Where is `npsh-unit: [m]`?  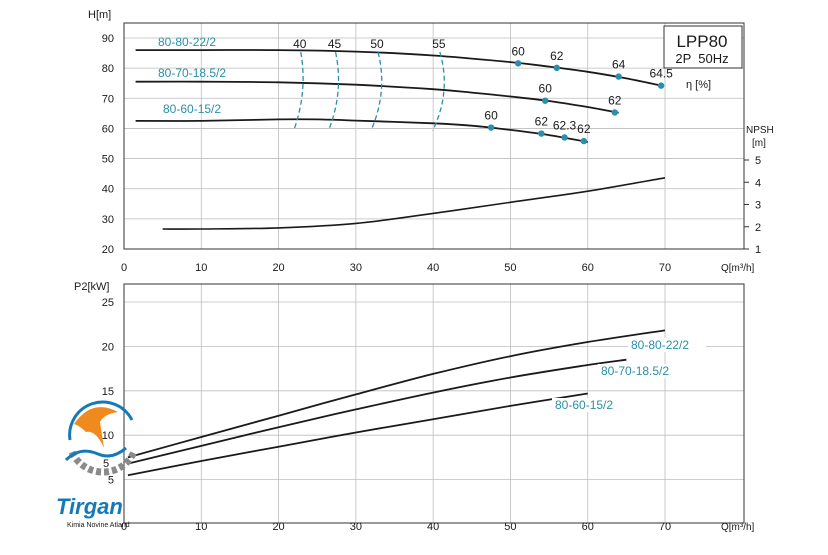
npsh-unit: [m] is located at coordinates (759, 143).